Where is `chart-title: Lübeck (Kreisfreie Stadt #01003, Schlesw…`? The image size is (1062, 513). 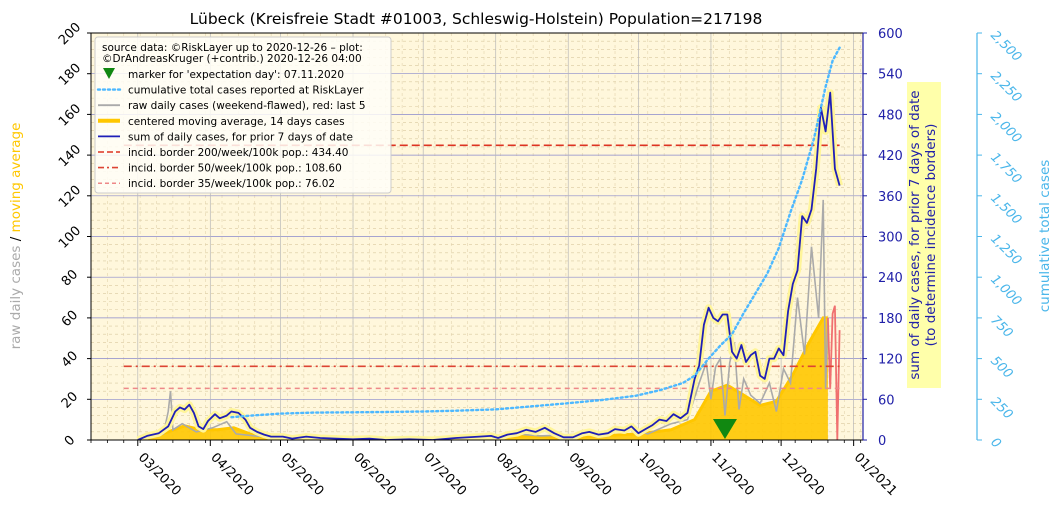
chart-title: Lübeck (Kreisfreie Stadt #01003, Schlesw… is located at coordinates (476, 19).